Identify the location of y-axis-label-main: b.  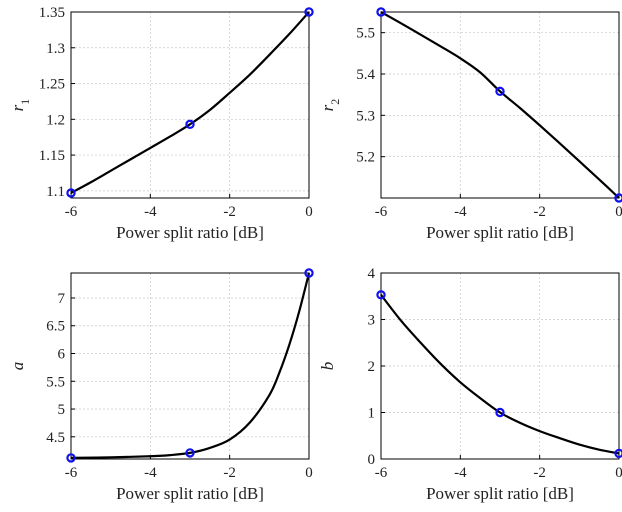
(327, 366).